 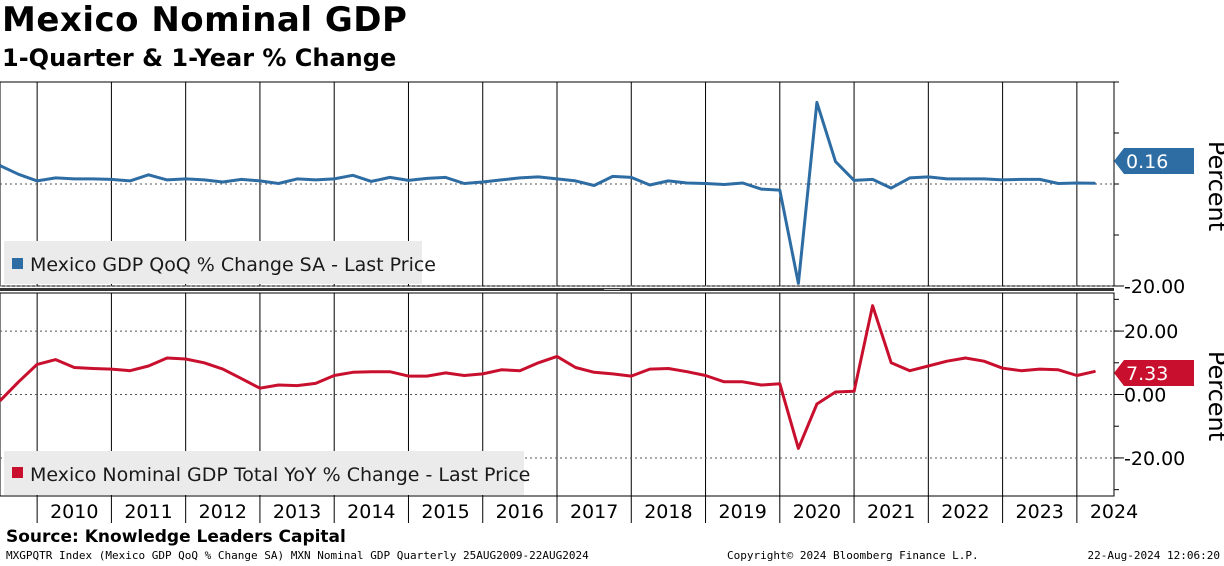 I want to click on bottom-last-value-tag: 7.33, so click(x=1154, y=373).